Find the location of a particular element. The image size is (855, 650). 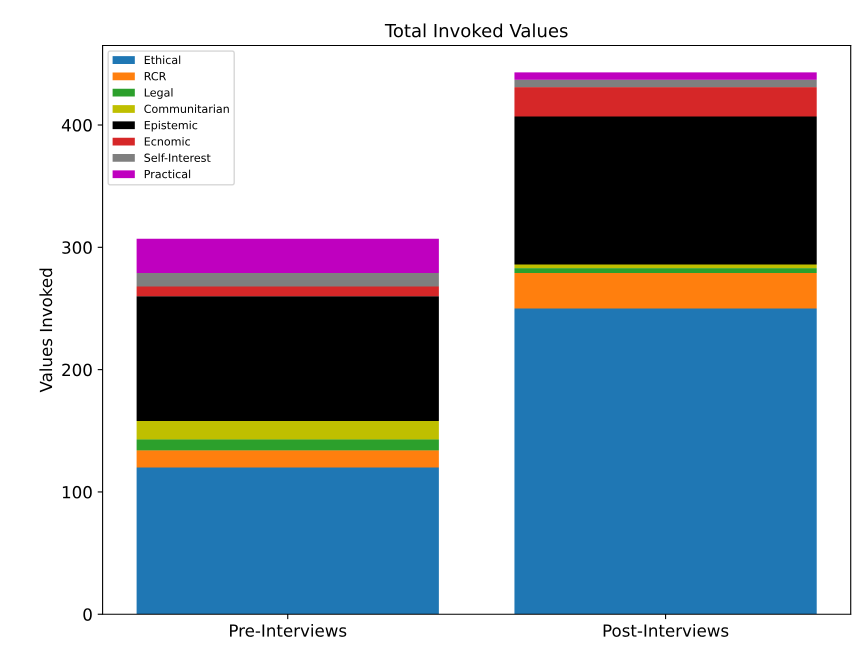

legend-label: Legal is located at coordinates (158, 93).